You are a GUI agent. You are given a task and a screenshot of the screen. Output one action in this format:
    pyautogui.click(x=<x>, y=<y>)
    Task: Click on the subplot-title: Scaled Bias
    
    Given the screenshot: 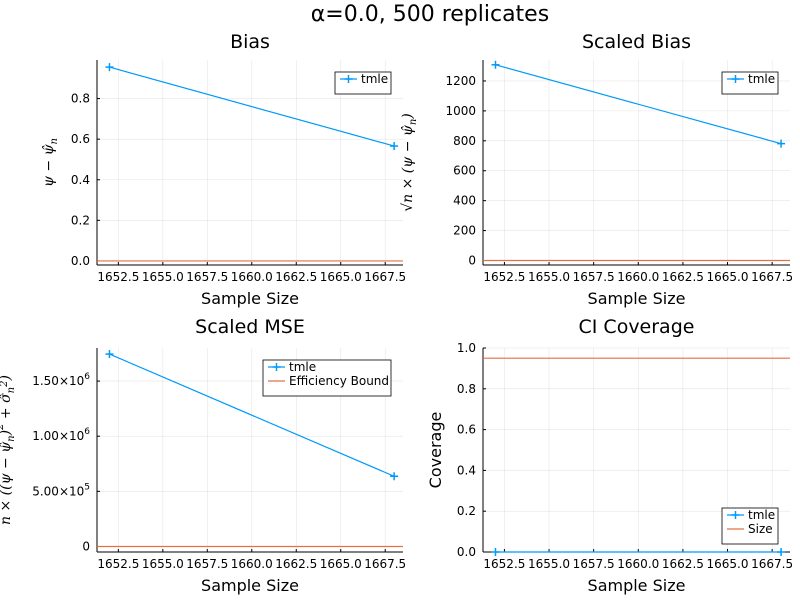 What is the action you would take?
    pyautogui.click(x=636, y=42)
    